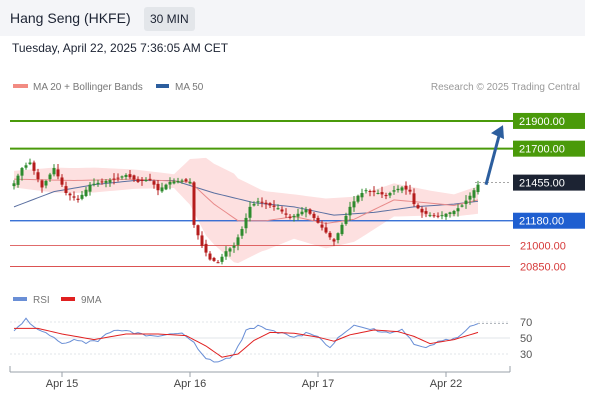 Image resolution: width=590 pixels, height=400 pixels. What do you see at coordinates (292, 18) in the screenshot?
I see `chart-header: Hang Seng (HKFE) 30 MIN` at bounding box center [292, 18].